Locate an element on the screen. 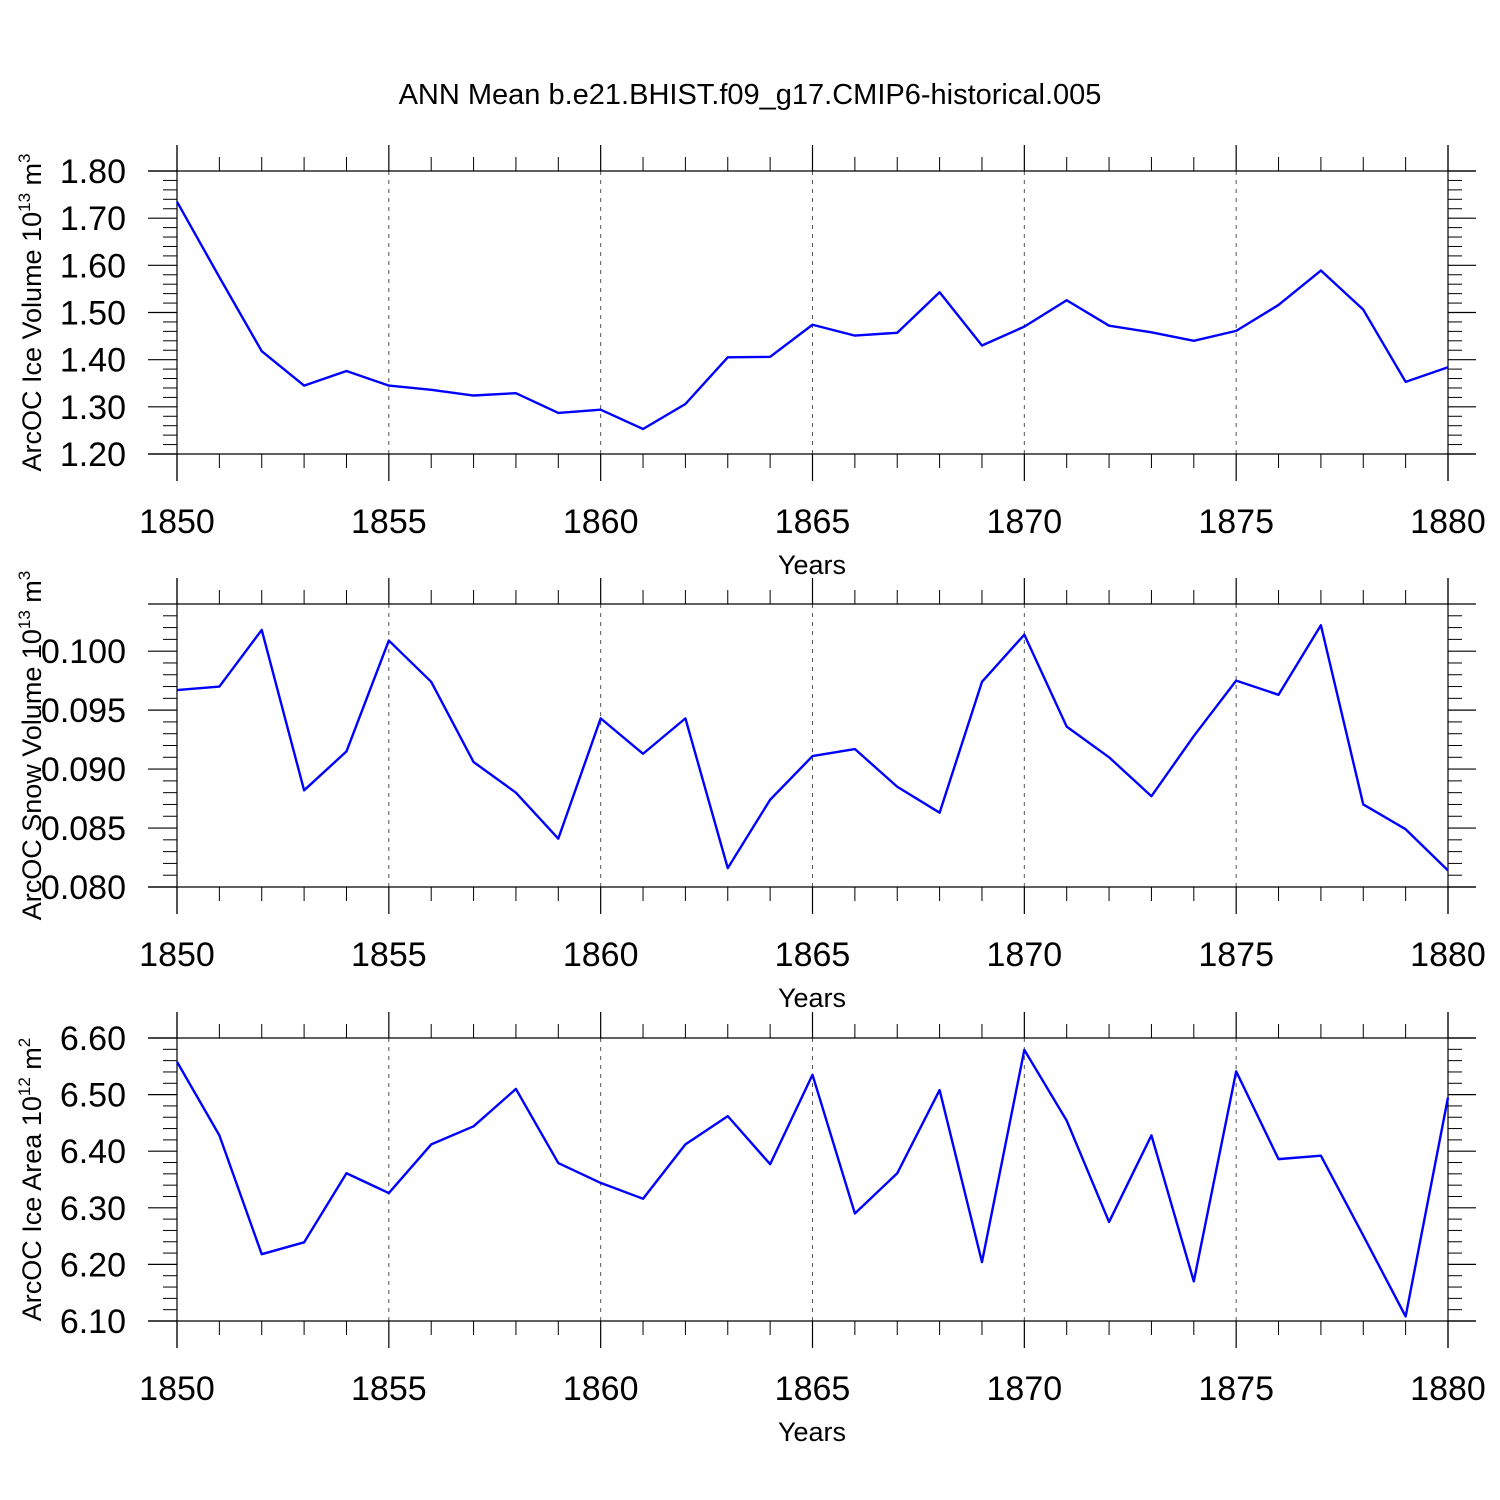 The height and width of the screenshot is (1500, 1500). y-tick-label: 6.30 is located at coordinates (93, 1209).